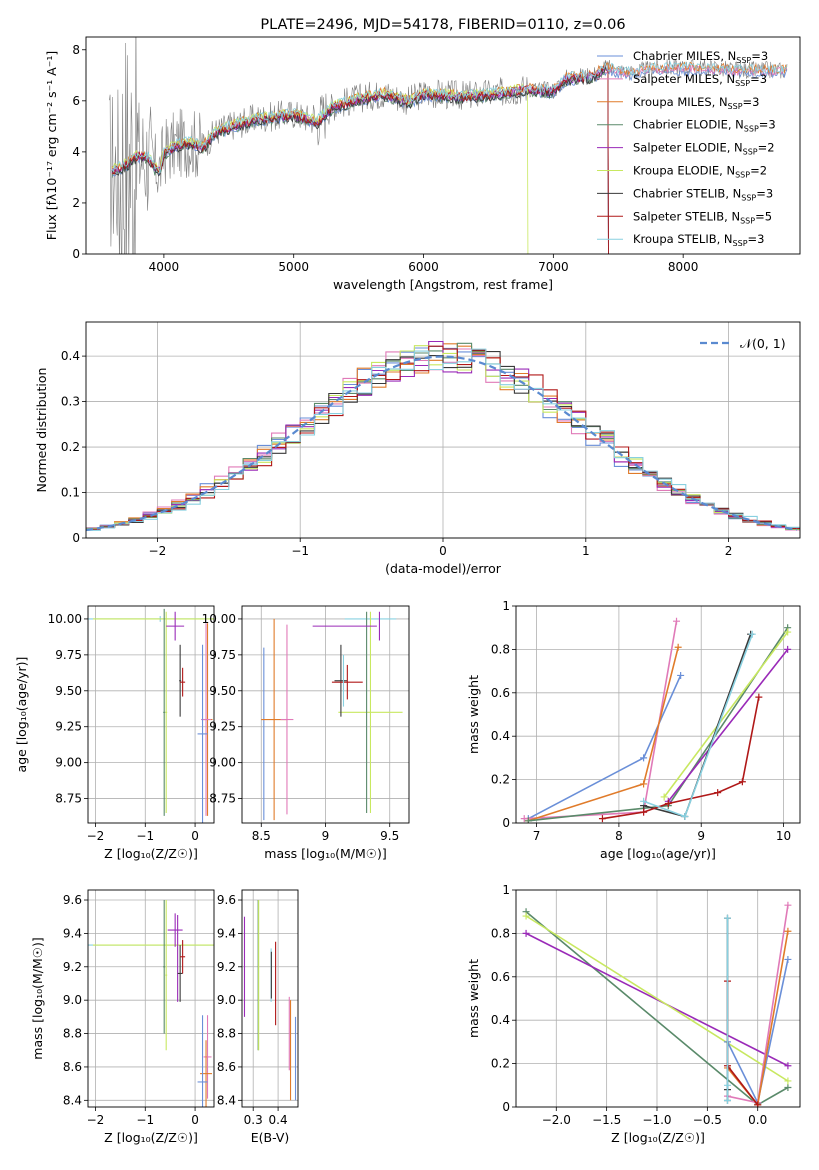 The height and width of the screenshot is (1170, 819). I want to click on x-tick-label: 10, so click(783, 836).